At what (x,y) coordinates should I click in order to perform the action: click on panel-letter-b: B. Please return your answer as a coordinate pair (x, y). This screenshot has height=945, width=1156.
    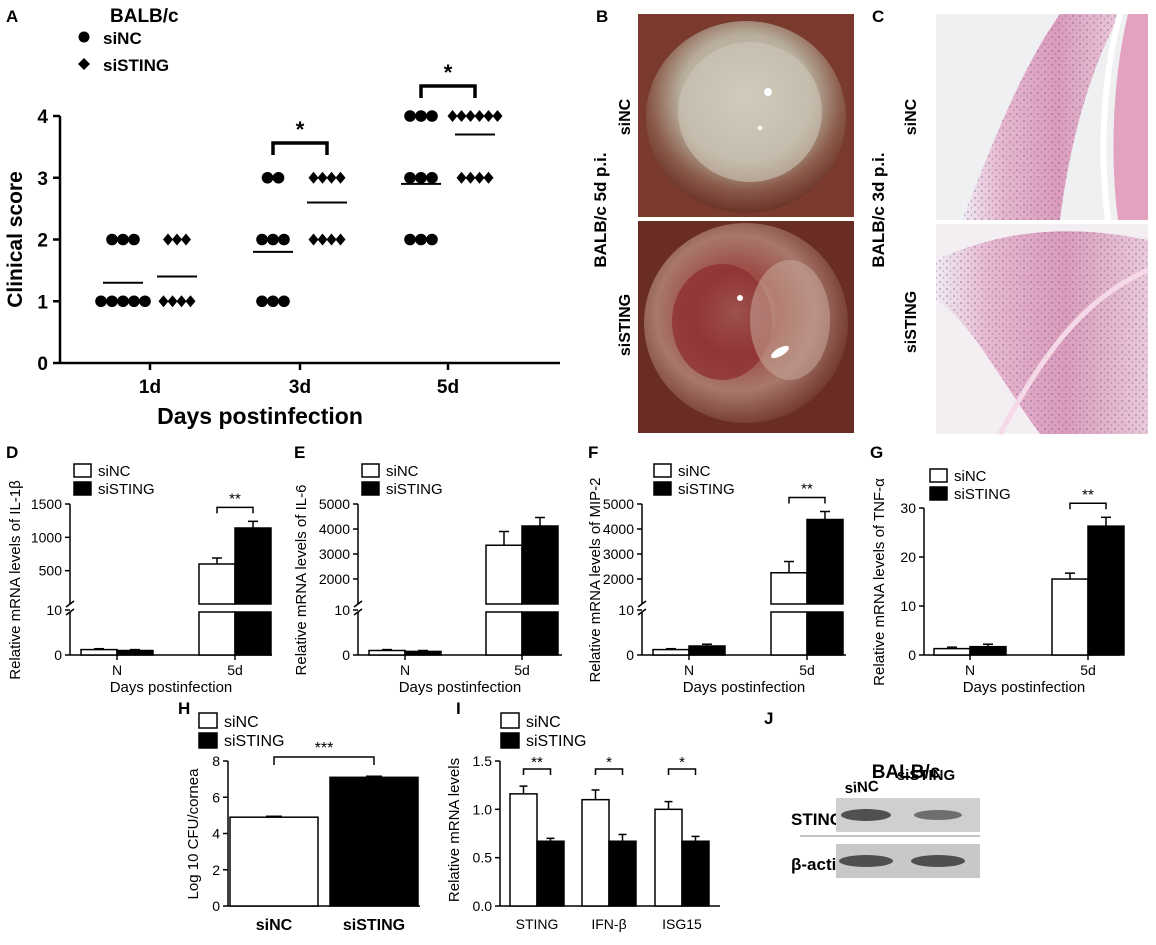
    Looking at the image, I should click on (602, 16).